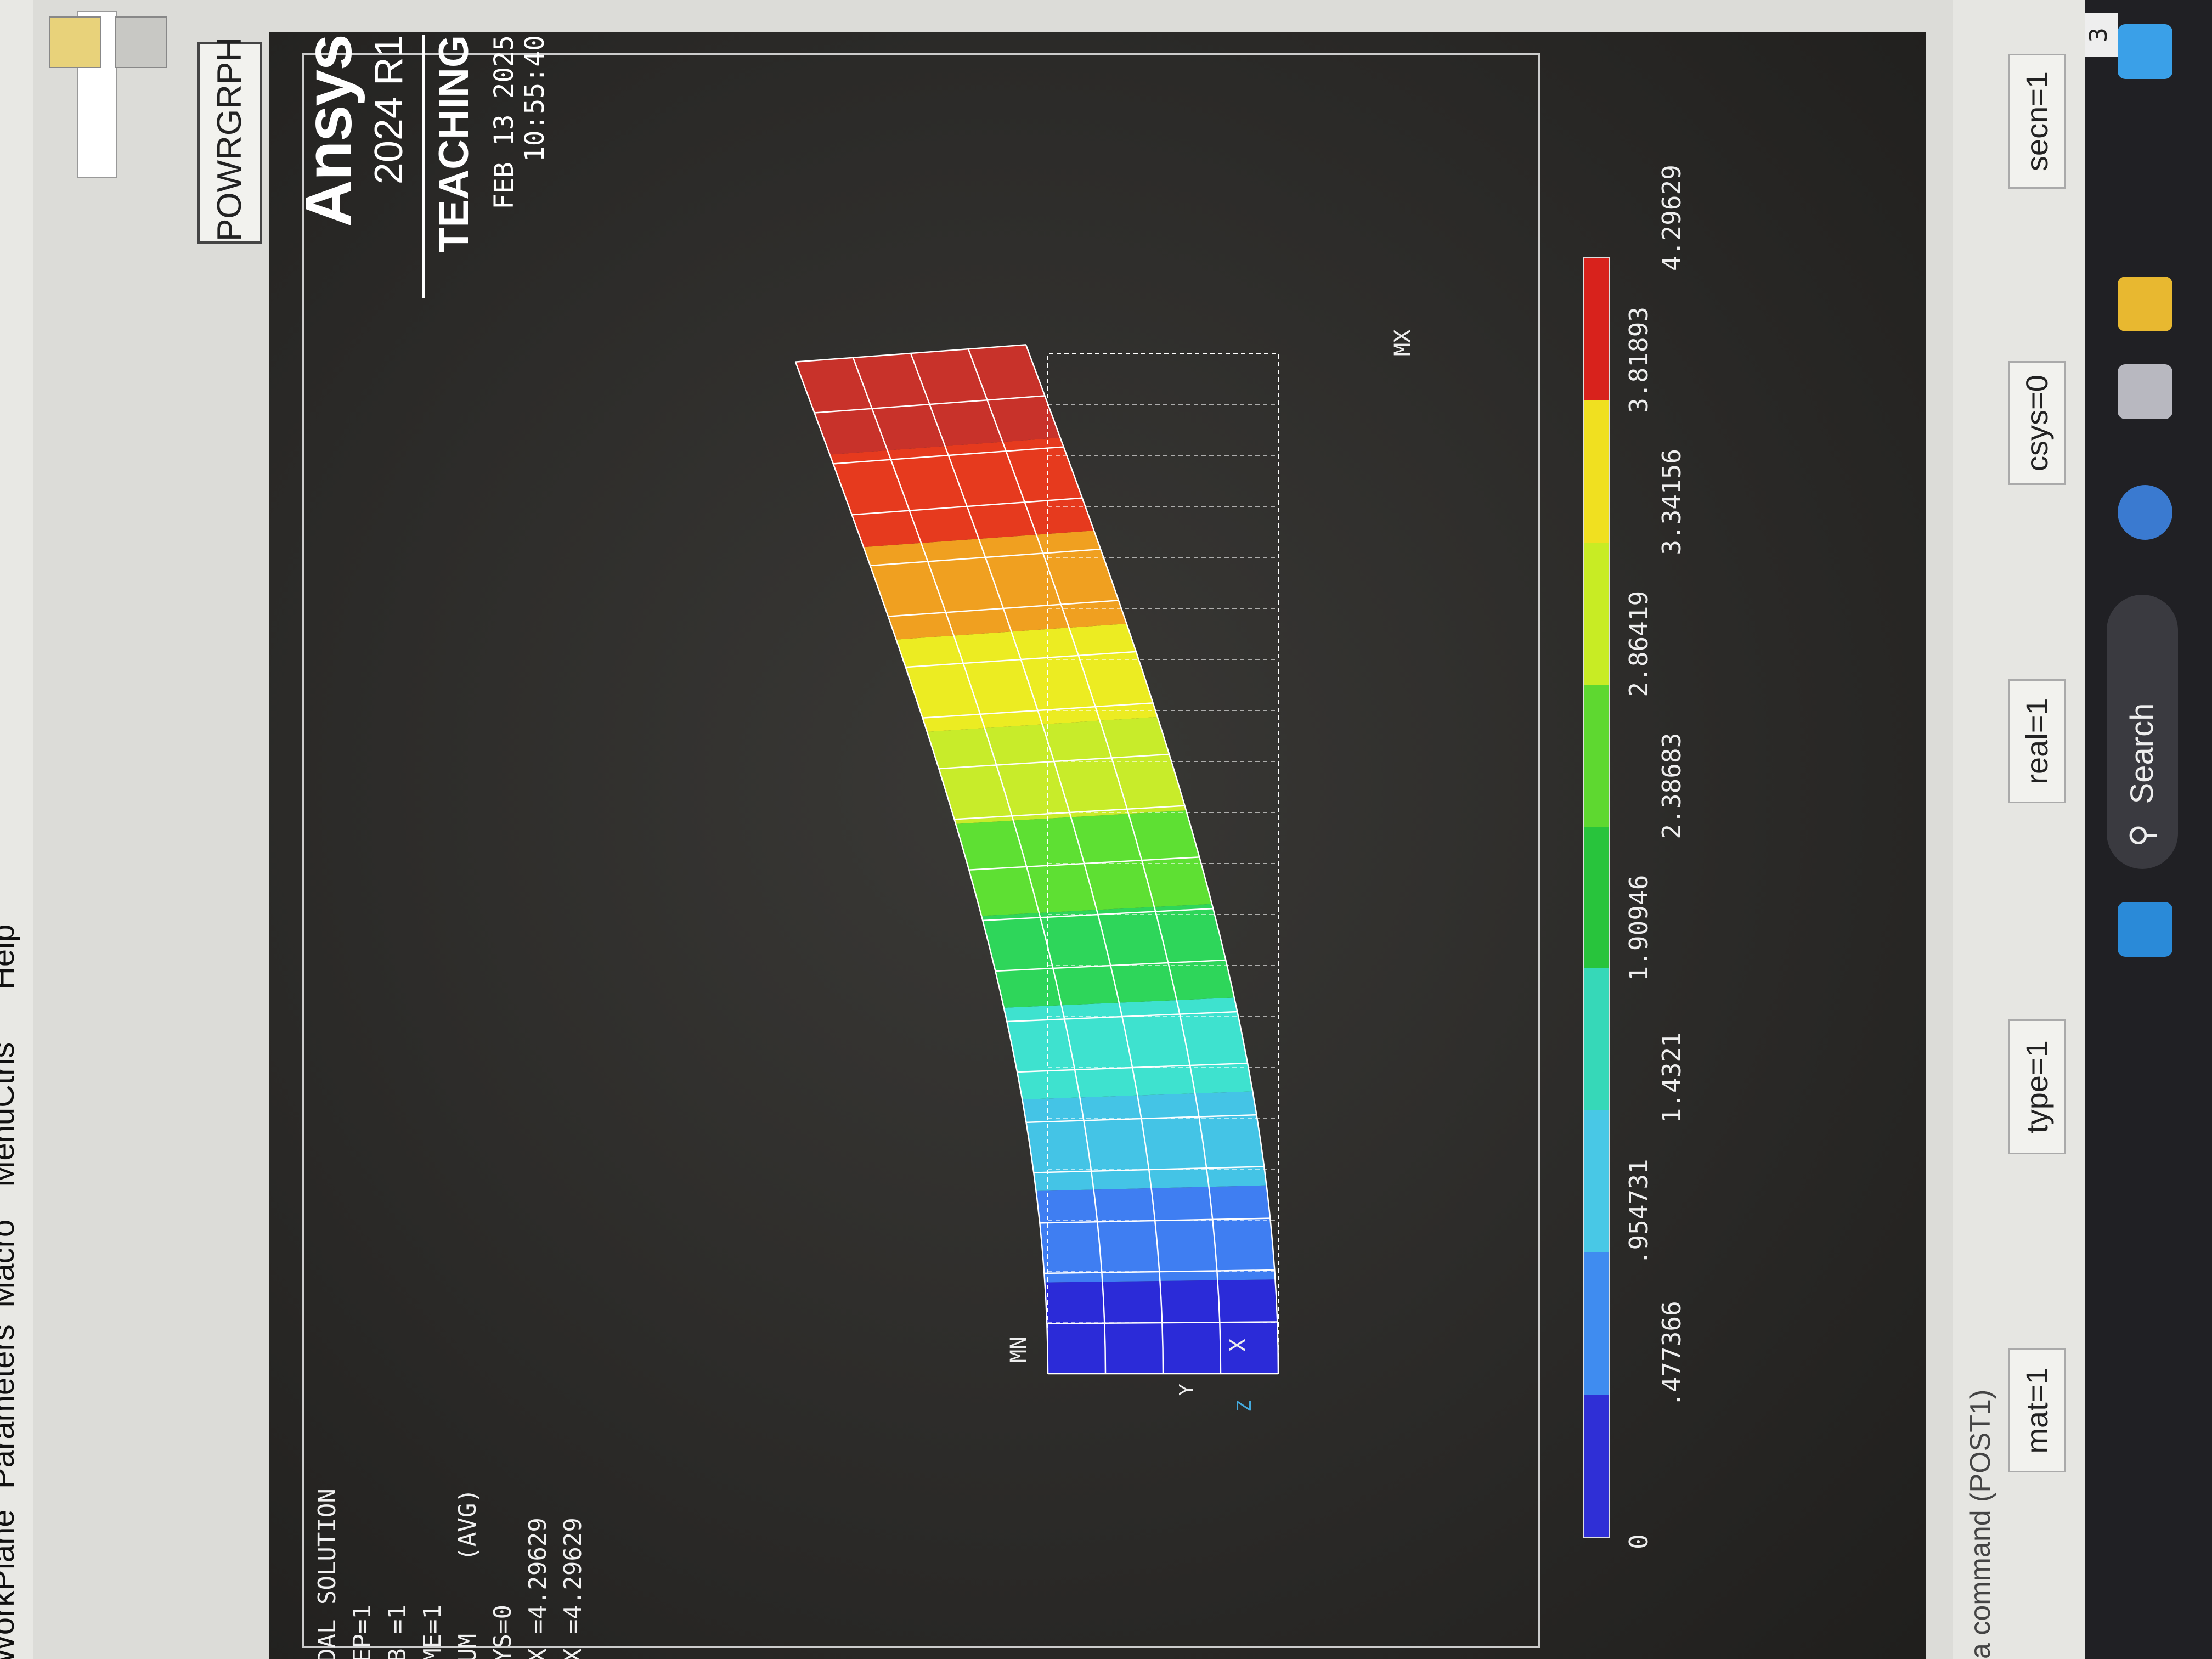 This screenshot has height=1659, width=2212. What do you see at coordinates (1672, 218) in the screenshot?
I see `legend-label: 4.29629` at bounding box center [1672, 218].